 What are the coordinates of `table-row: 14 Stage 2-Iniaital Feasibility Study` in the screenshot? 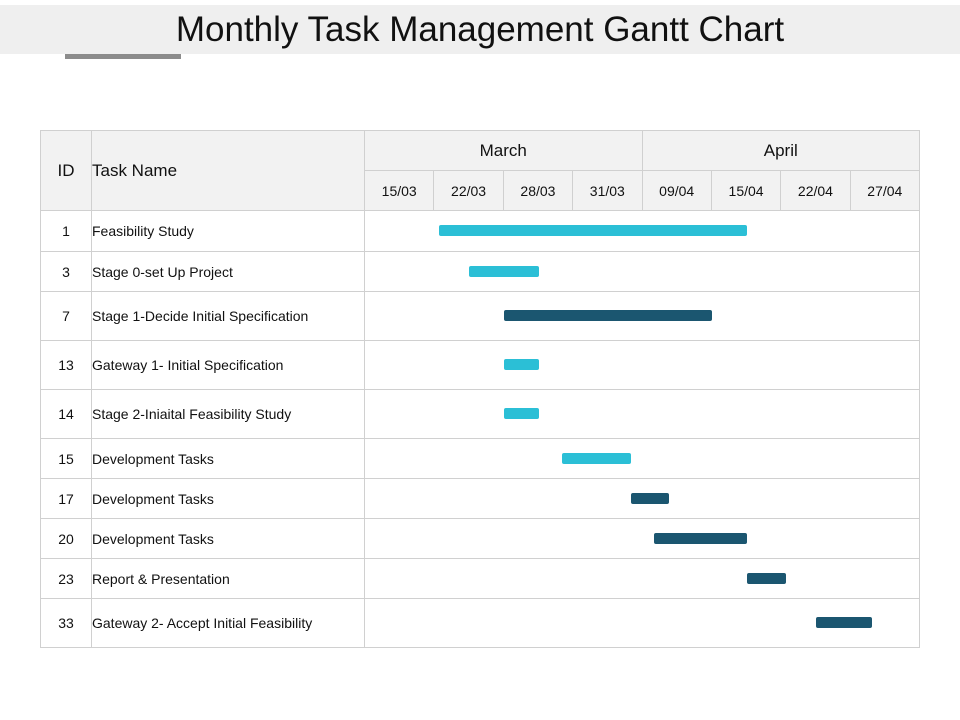 It's located at (480, 414).